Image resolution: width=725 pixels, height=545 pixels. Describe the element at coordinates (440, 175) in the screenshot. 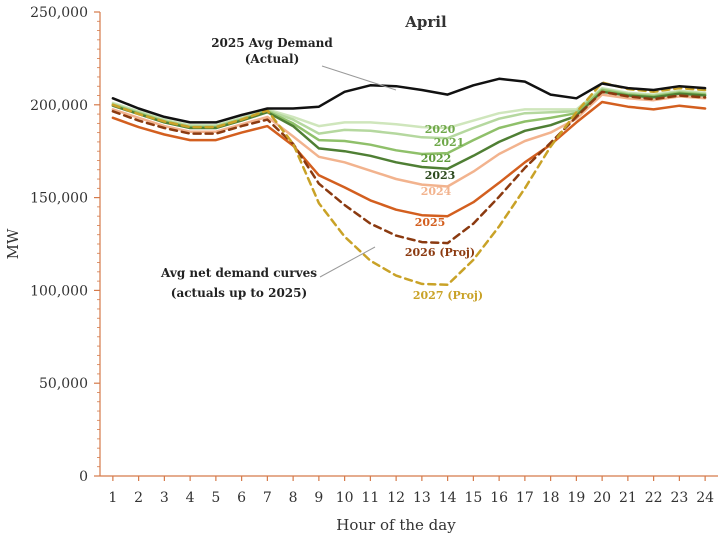

I see `series-label-2023: 2023` at that location.